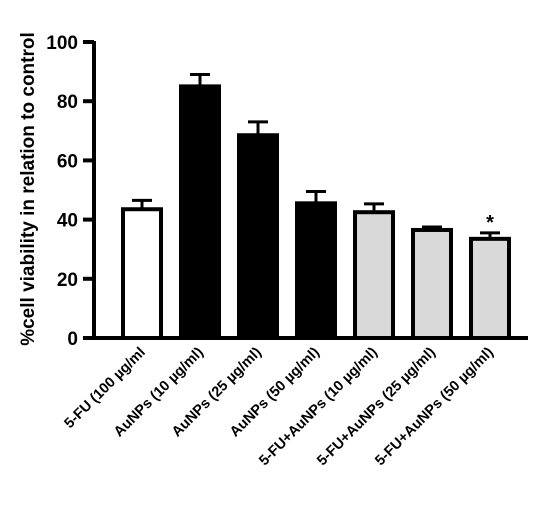 This screenshot has height=505, width=550. I want to click on y-tick-label: 40, so click(67, 221).